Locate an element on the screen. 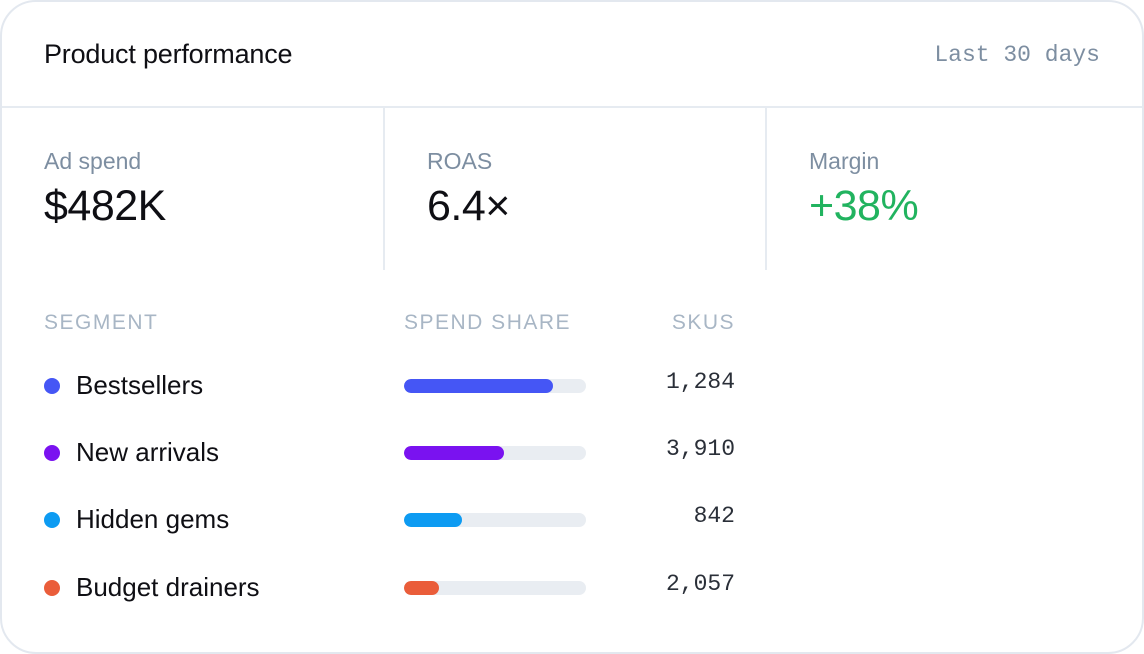  stat-value: $482K is located at coordinates (105, 206).